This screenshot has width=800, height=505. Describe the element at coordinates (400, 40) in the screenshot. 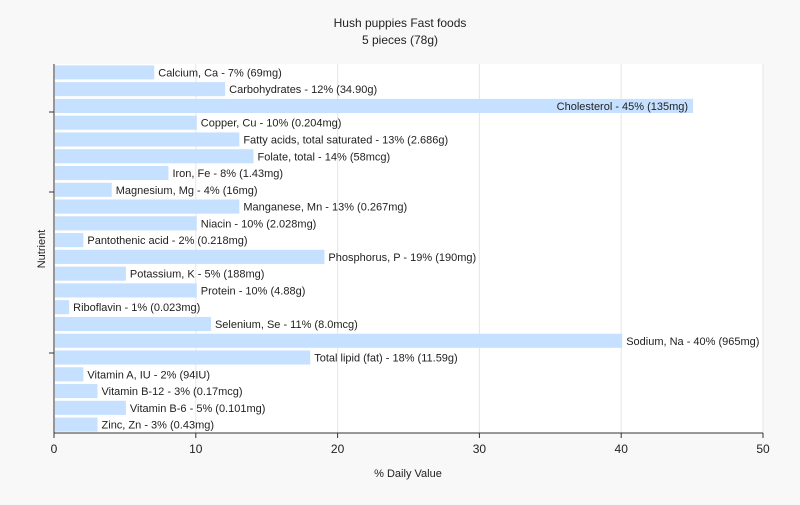

I see `chart-subtitle: 5 pieces (78g)` at that location.